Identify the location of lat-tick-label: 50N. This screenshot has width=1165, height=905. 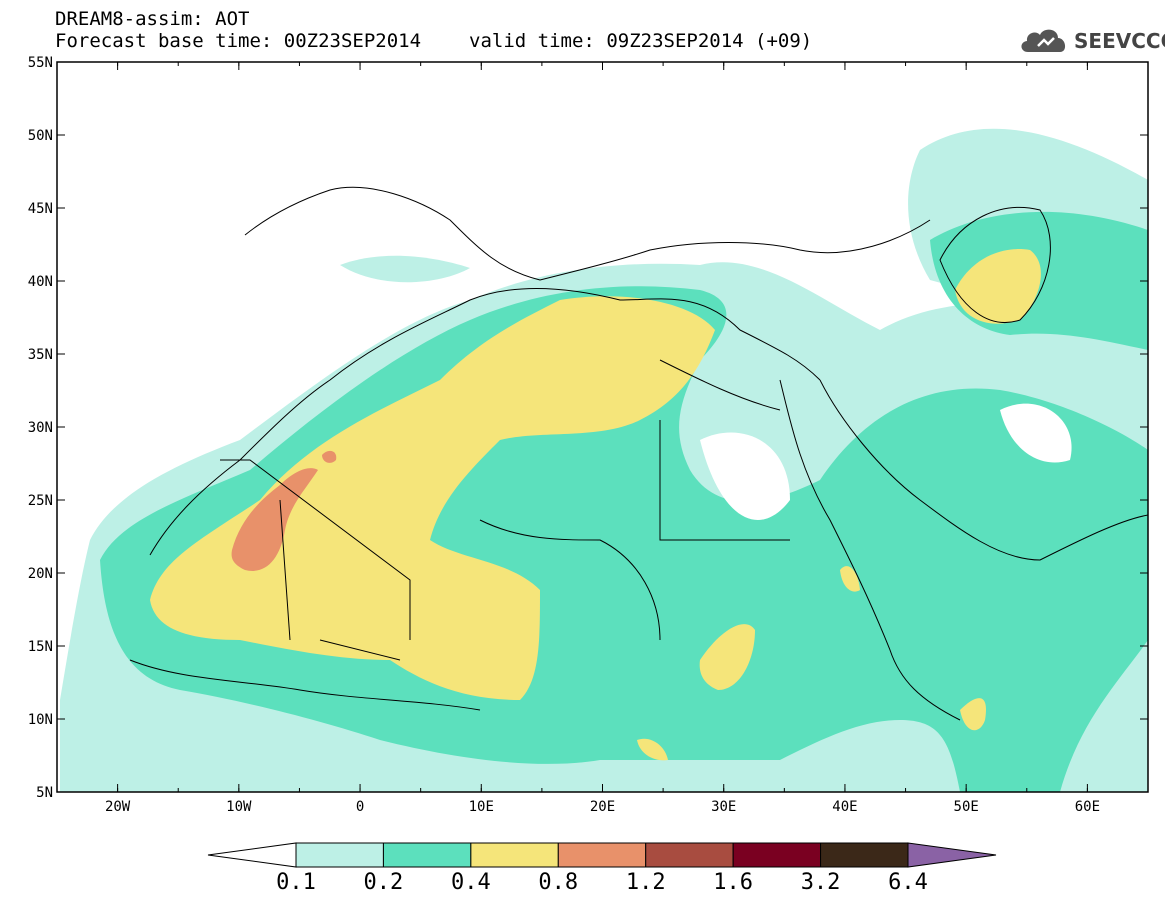
(40, 136).